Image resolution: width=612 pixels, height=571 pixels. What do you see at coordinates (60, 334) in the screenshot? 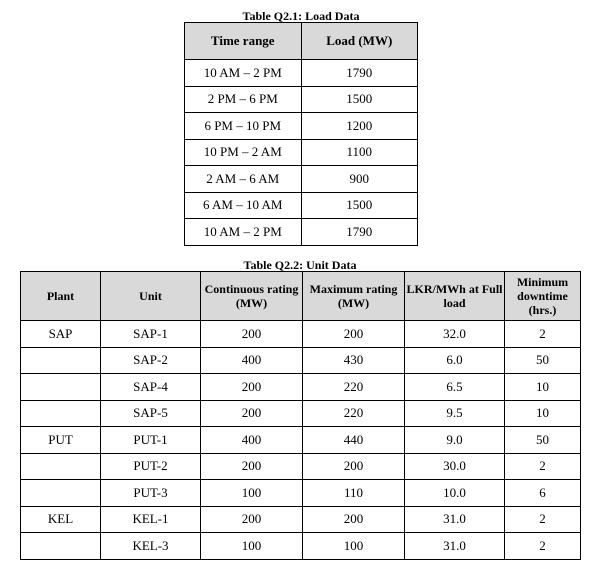
I see `unit-data-table-cell: SAP` at bounding box center [60, 334].